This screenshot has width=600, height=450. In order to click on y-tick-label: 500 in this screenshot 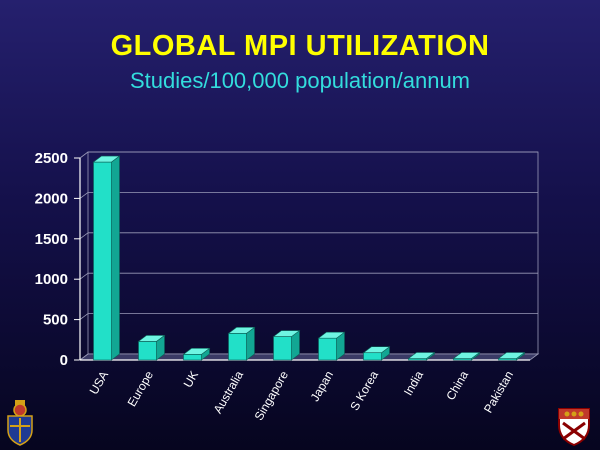, I will do `click(55, 320)`.